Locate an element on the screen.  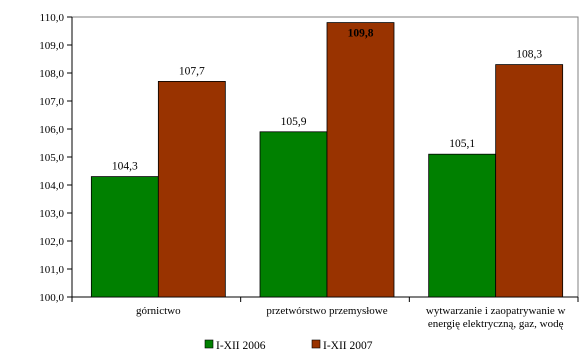
y-tick-label: 104,0 is located at coordinates (51, 186).